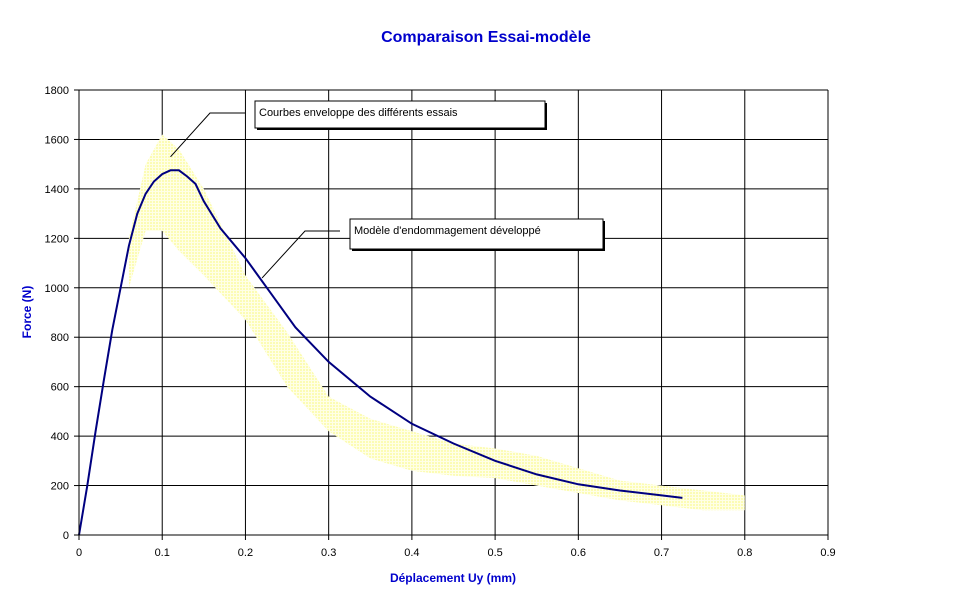  Describe the element at coordinates (578, 553) in the screenshot. I see `x-tick-label: 0.6` at that location.